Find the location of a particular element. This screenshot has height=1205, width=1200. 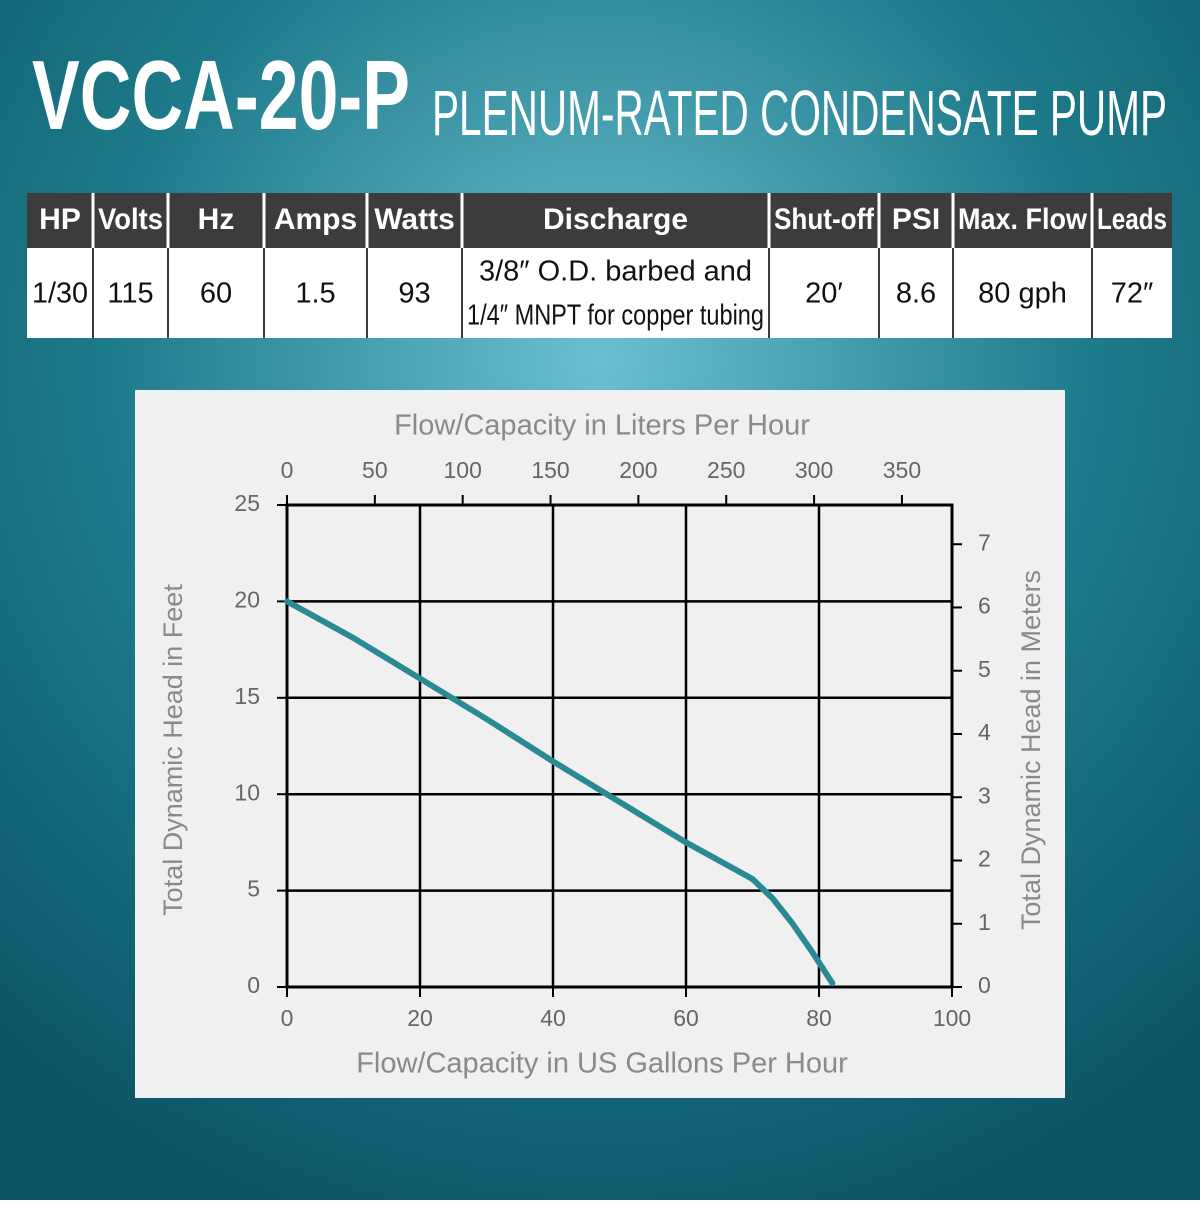

y2-axis-title: Total Dynamic Head in Meters is located at coordinates (1031, 750).